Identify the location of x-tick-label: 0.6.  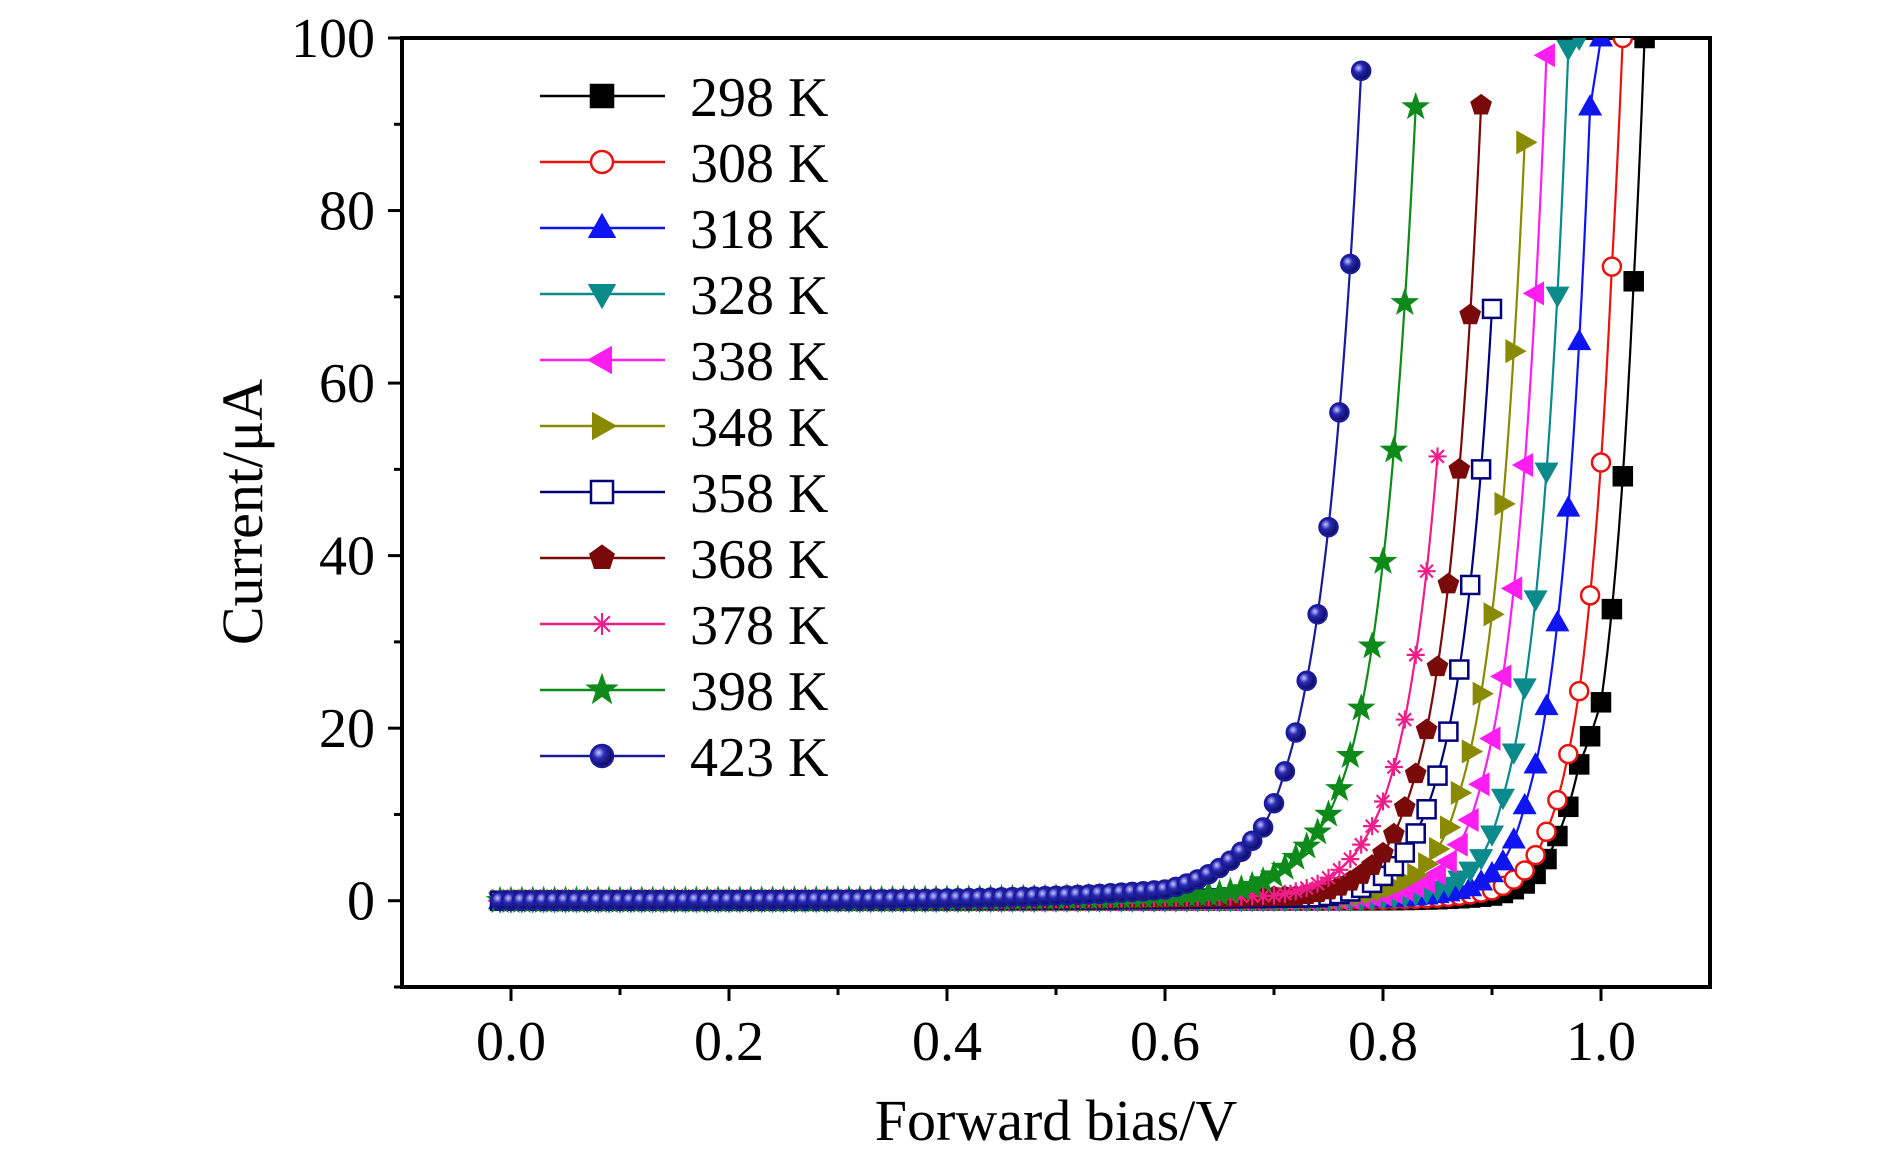
(1165, 1042).